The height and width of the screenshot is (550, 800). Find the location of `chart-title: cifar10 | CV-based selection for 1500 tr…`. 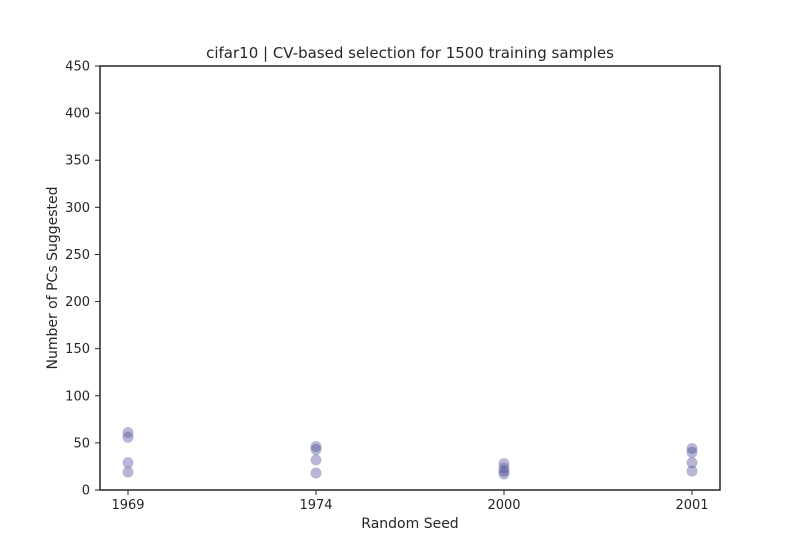

chart-title: cifar10 | CV-based selection for 1500 tr… is located at coordinates (410, 53).